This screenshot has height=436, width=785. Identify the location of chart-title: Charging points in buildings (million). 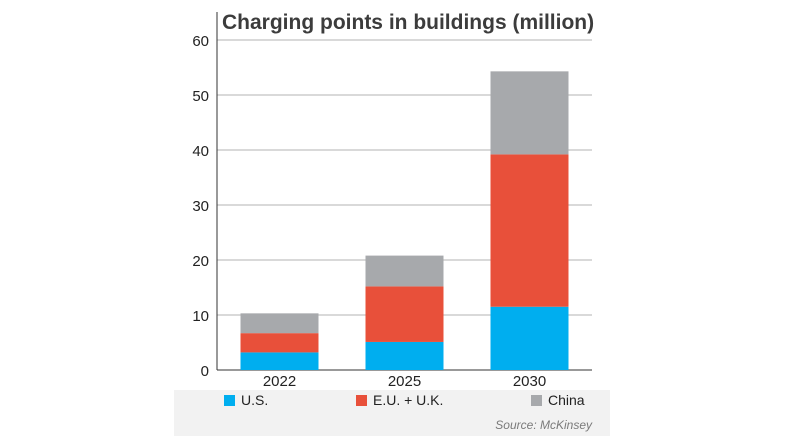
(408, 22).